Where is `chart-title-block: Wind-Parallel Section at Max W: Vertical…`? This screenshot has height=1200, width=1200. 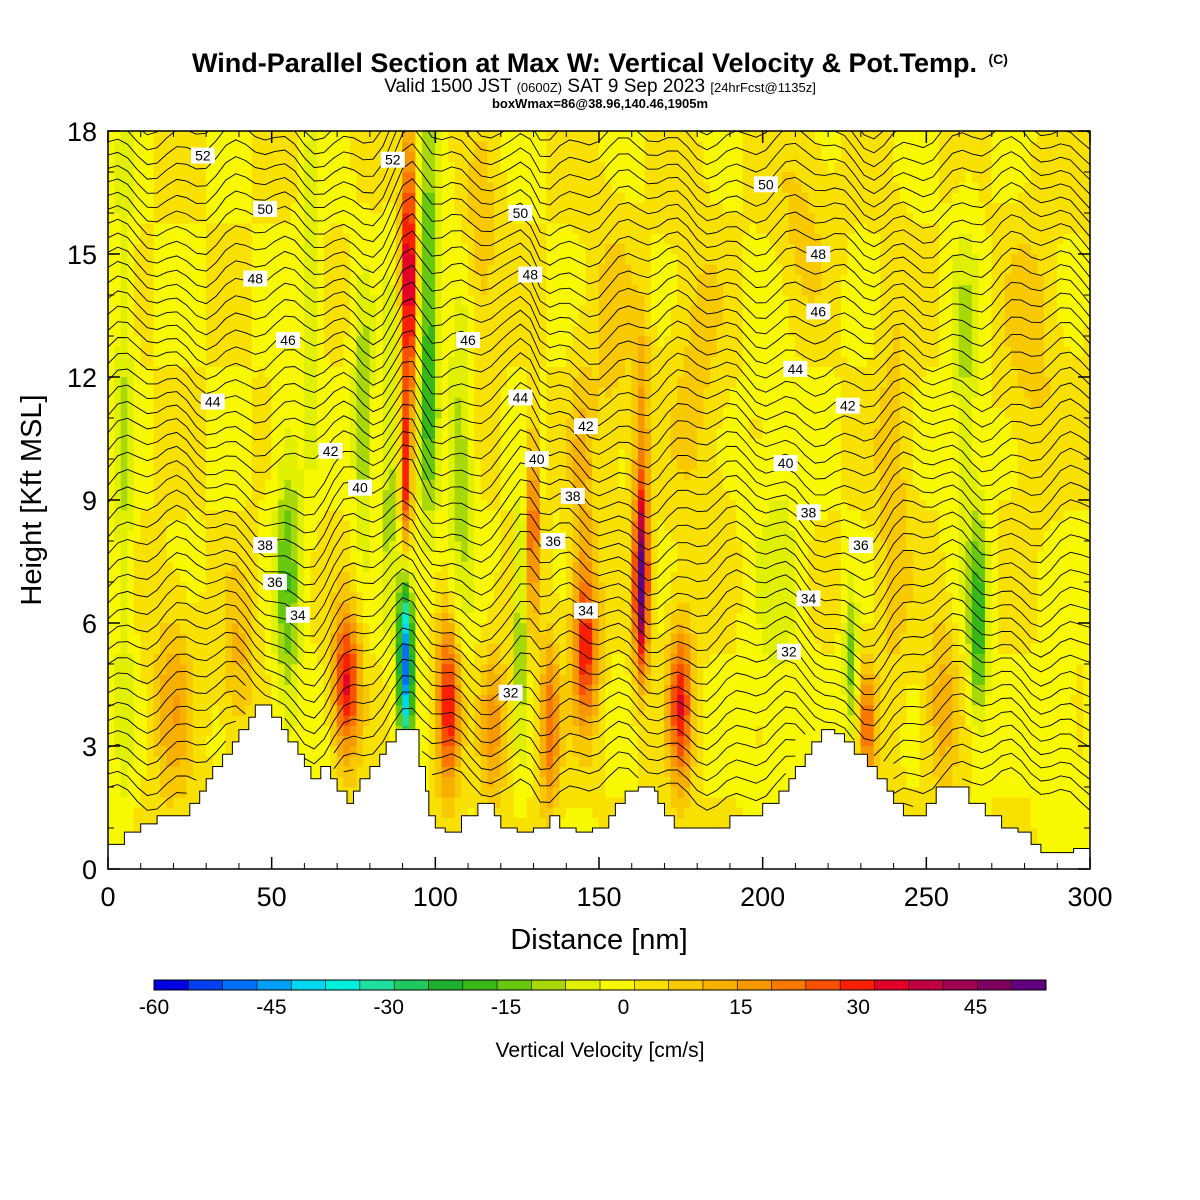 chart-title-block: Wind-Parallel Section at Max W: Vertical… is located at coordinates (600, 77).